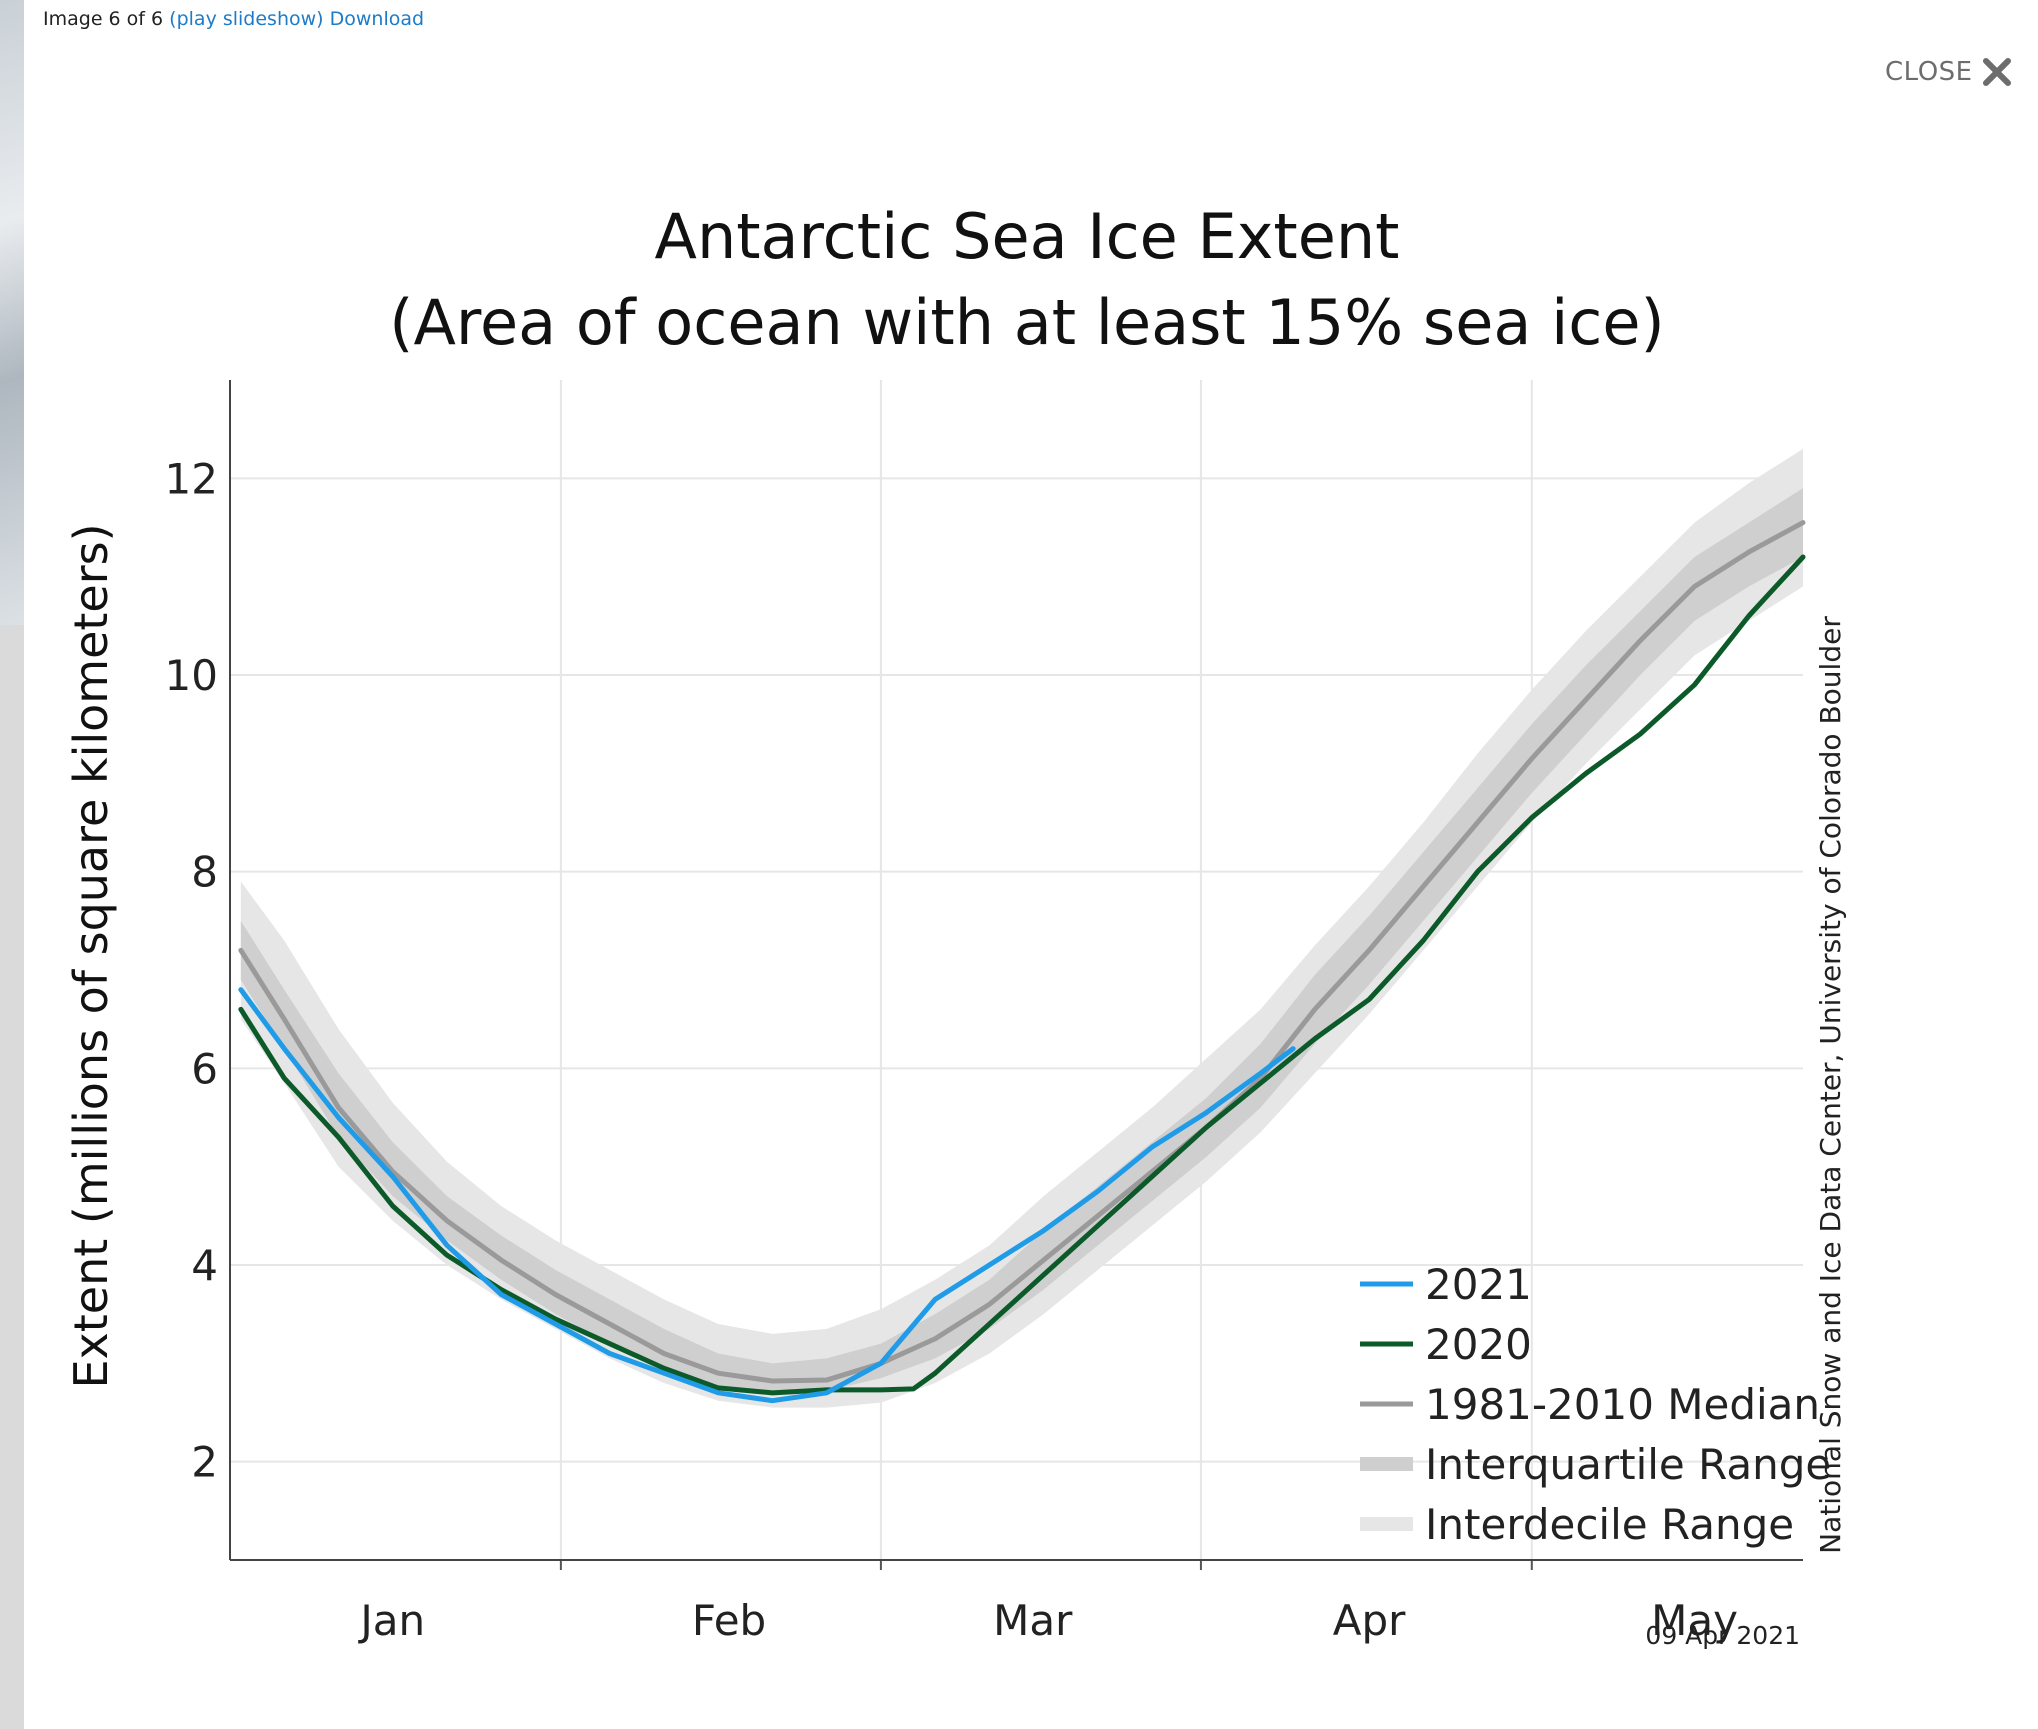 The height and width of the screenshot is (1729, 2038). Describe the element at coordinates (191, 478) in the screenshot. I see `y-tick-label: 12` at that location.